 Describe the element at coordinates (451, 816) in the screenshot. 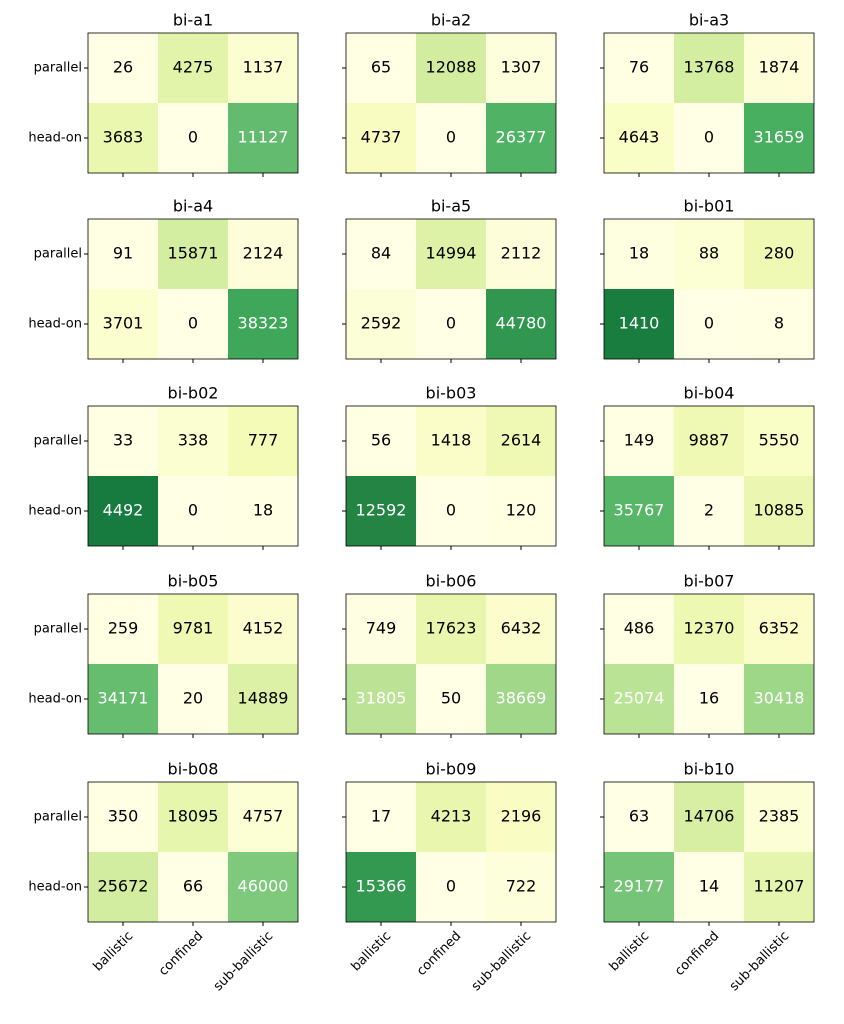

I see `cell-label: 4213` at that location.